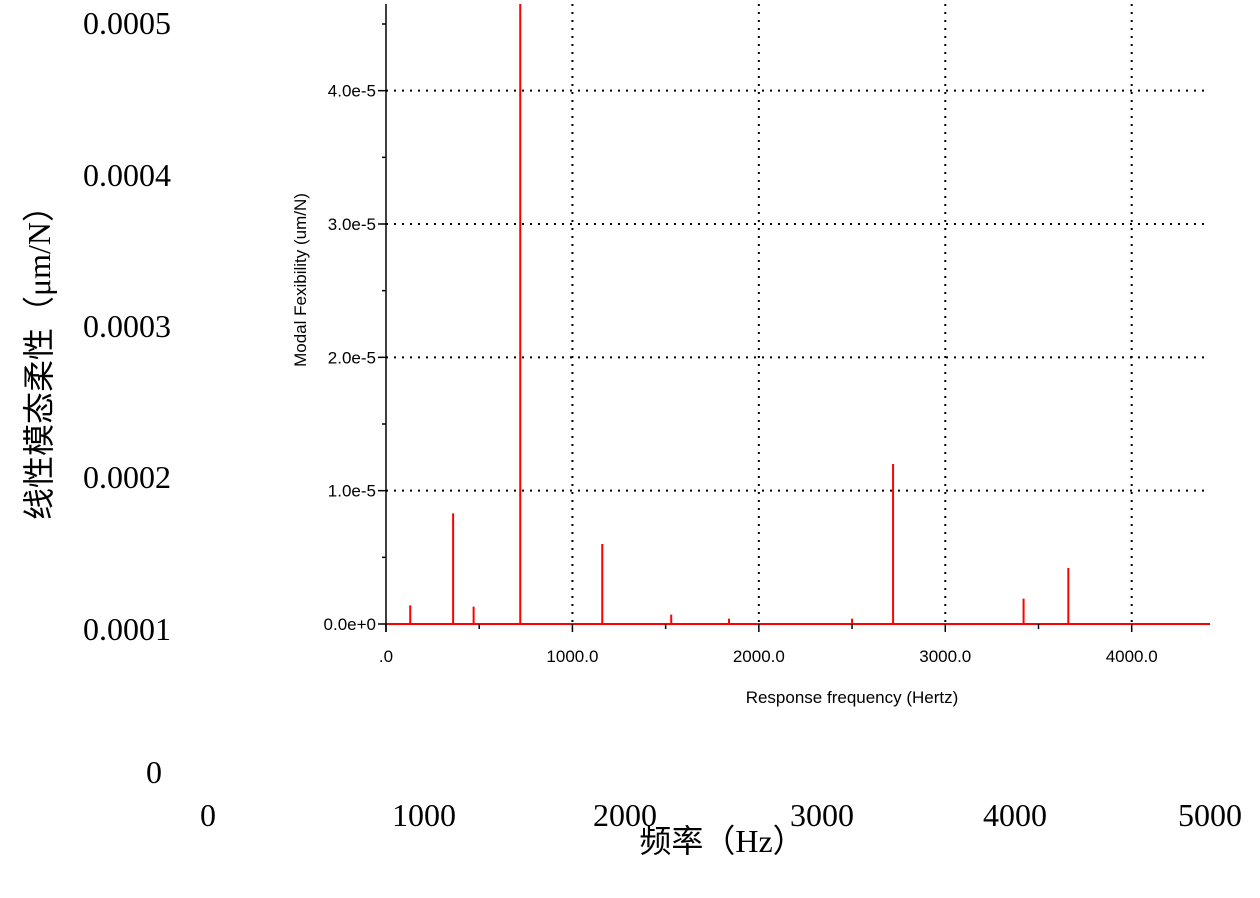 The width and height of the screenshot is (1260, 898). I want to click on x-tick-label: 4000.0, so click(1132, 656).